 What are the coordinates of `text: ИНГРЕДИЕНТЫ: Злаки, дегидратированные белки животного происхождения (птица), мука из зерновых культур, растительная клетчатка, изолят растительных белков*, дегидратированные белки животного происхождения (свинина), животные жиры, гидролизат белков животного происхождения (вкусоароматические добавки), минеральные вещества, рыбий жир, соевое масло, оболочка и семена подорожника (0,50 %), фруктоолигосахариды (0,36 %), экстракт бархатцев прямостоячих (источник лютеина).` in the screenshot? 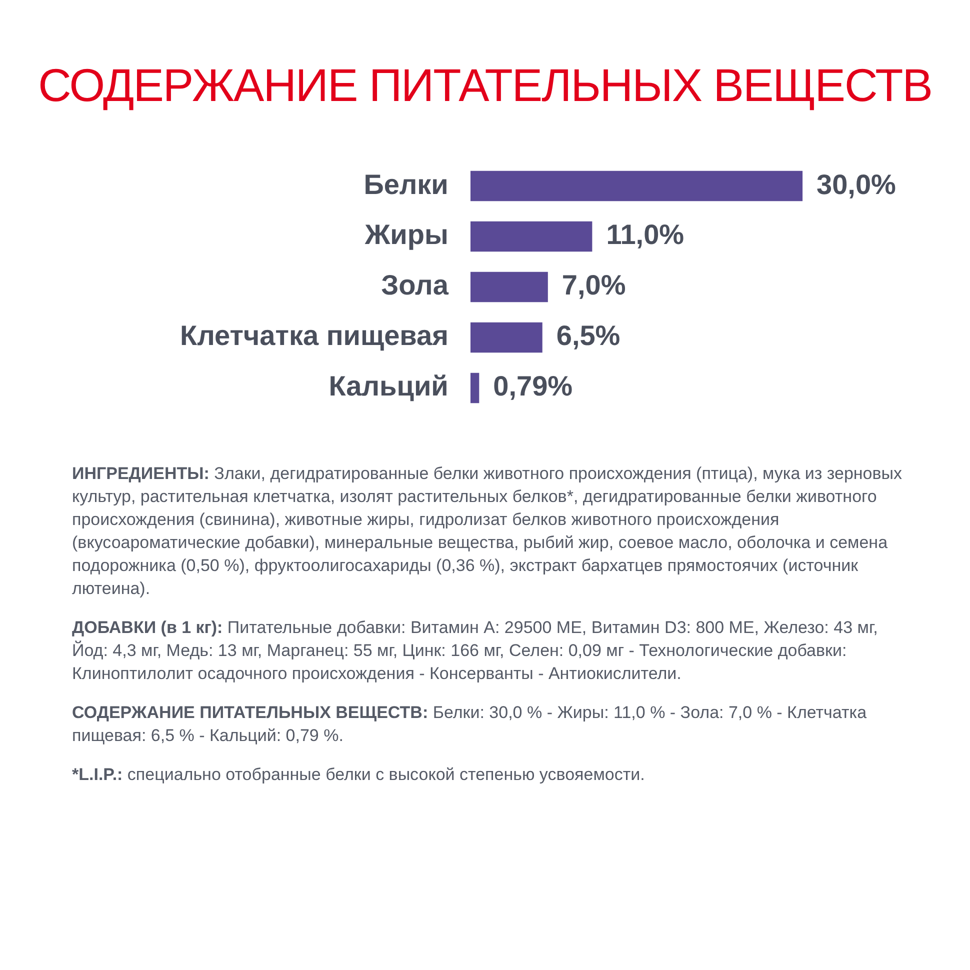 It's located at (487, 531).